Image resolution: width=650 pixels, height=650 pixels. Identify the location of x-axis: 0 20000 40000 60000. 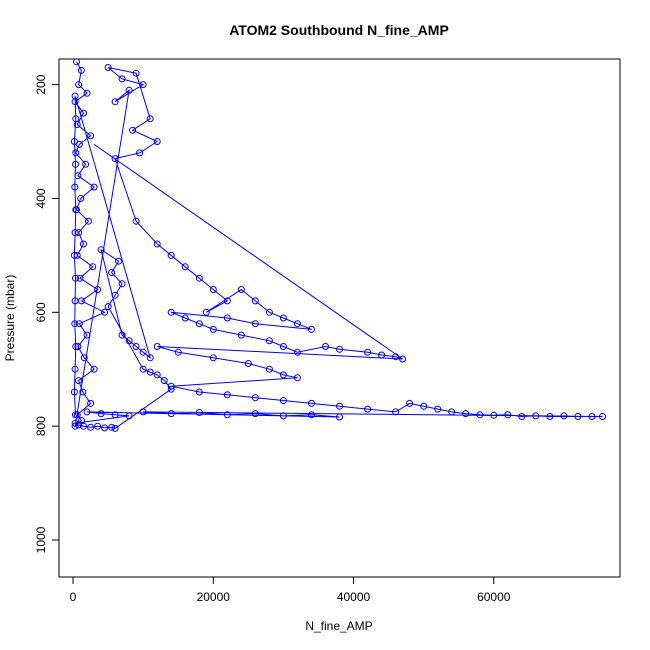
(290, 590).